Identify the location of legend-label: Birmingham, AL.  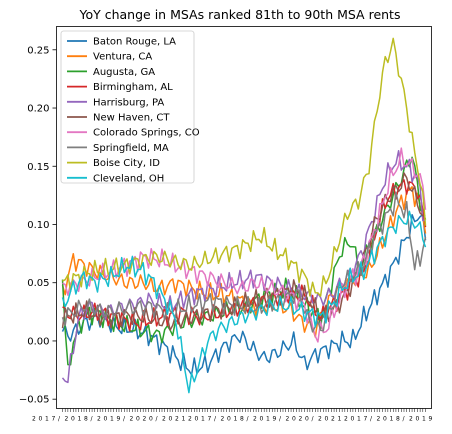
(133, 87).